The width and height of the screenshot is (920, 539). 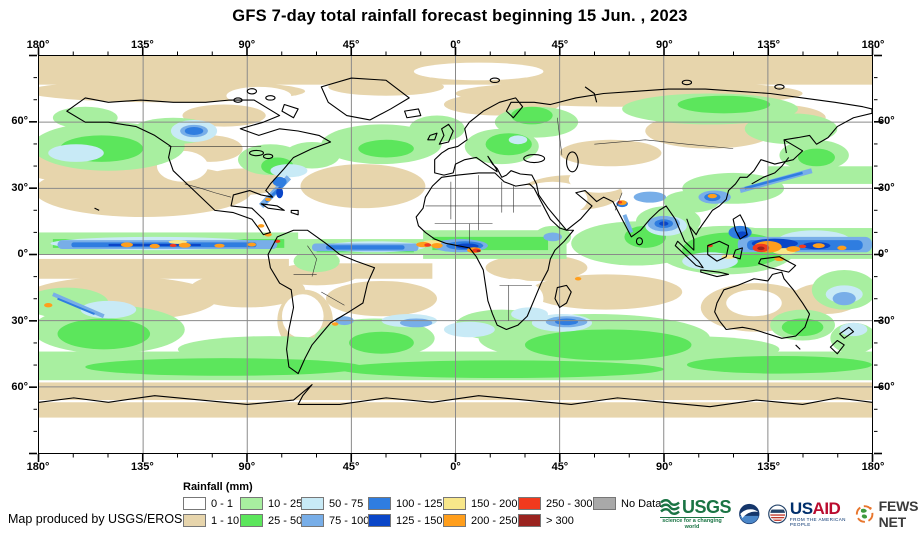 I want to click on lon-label-bottom-3: 45°, so click(x=351, y=467).